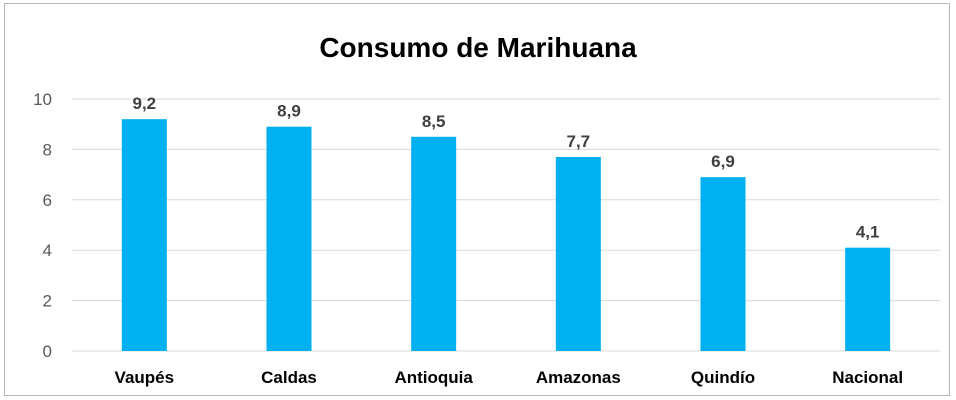 The width and height of the screenshot is (956, 400). What do you see at coordinates (723, 377) in the screenshot?
I see `x-category-label: Quindío` at bounding box center [723, 377].